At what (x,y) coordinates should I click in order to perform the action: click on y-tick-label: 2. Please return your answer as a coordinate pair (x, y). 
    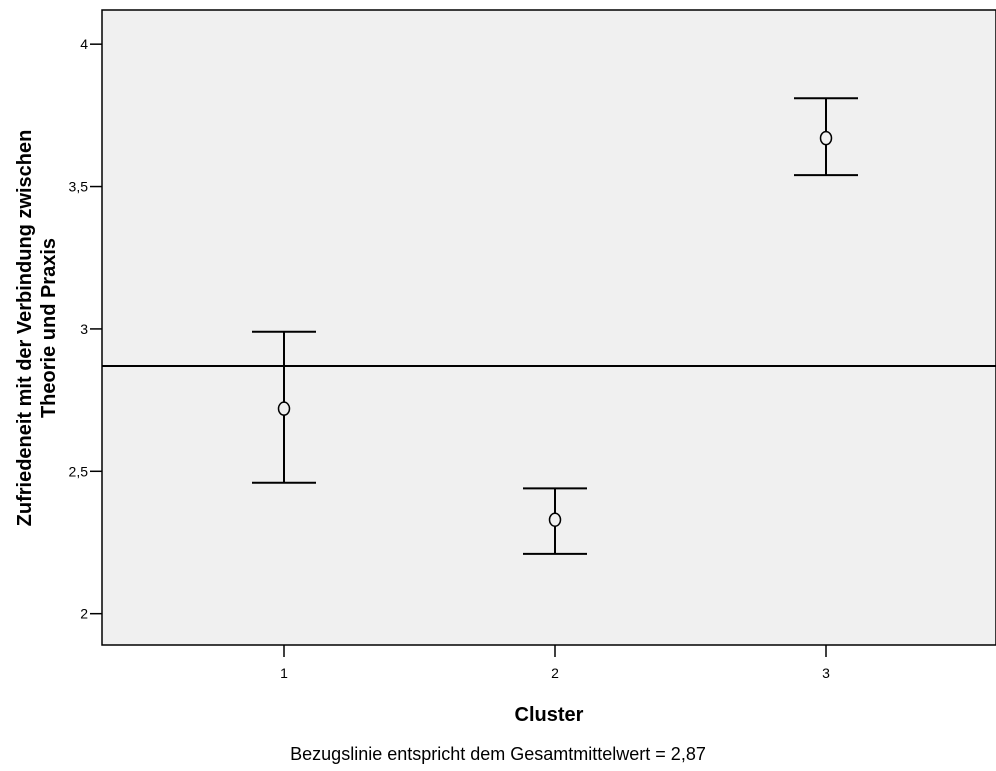
    Looking at the image, I should click on (84, 614).